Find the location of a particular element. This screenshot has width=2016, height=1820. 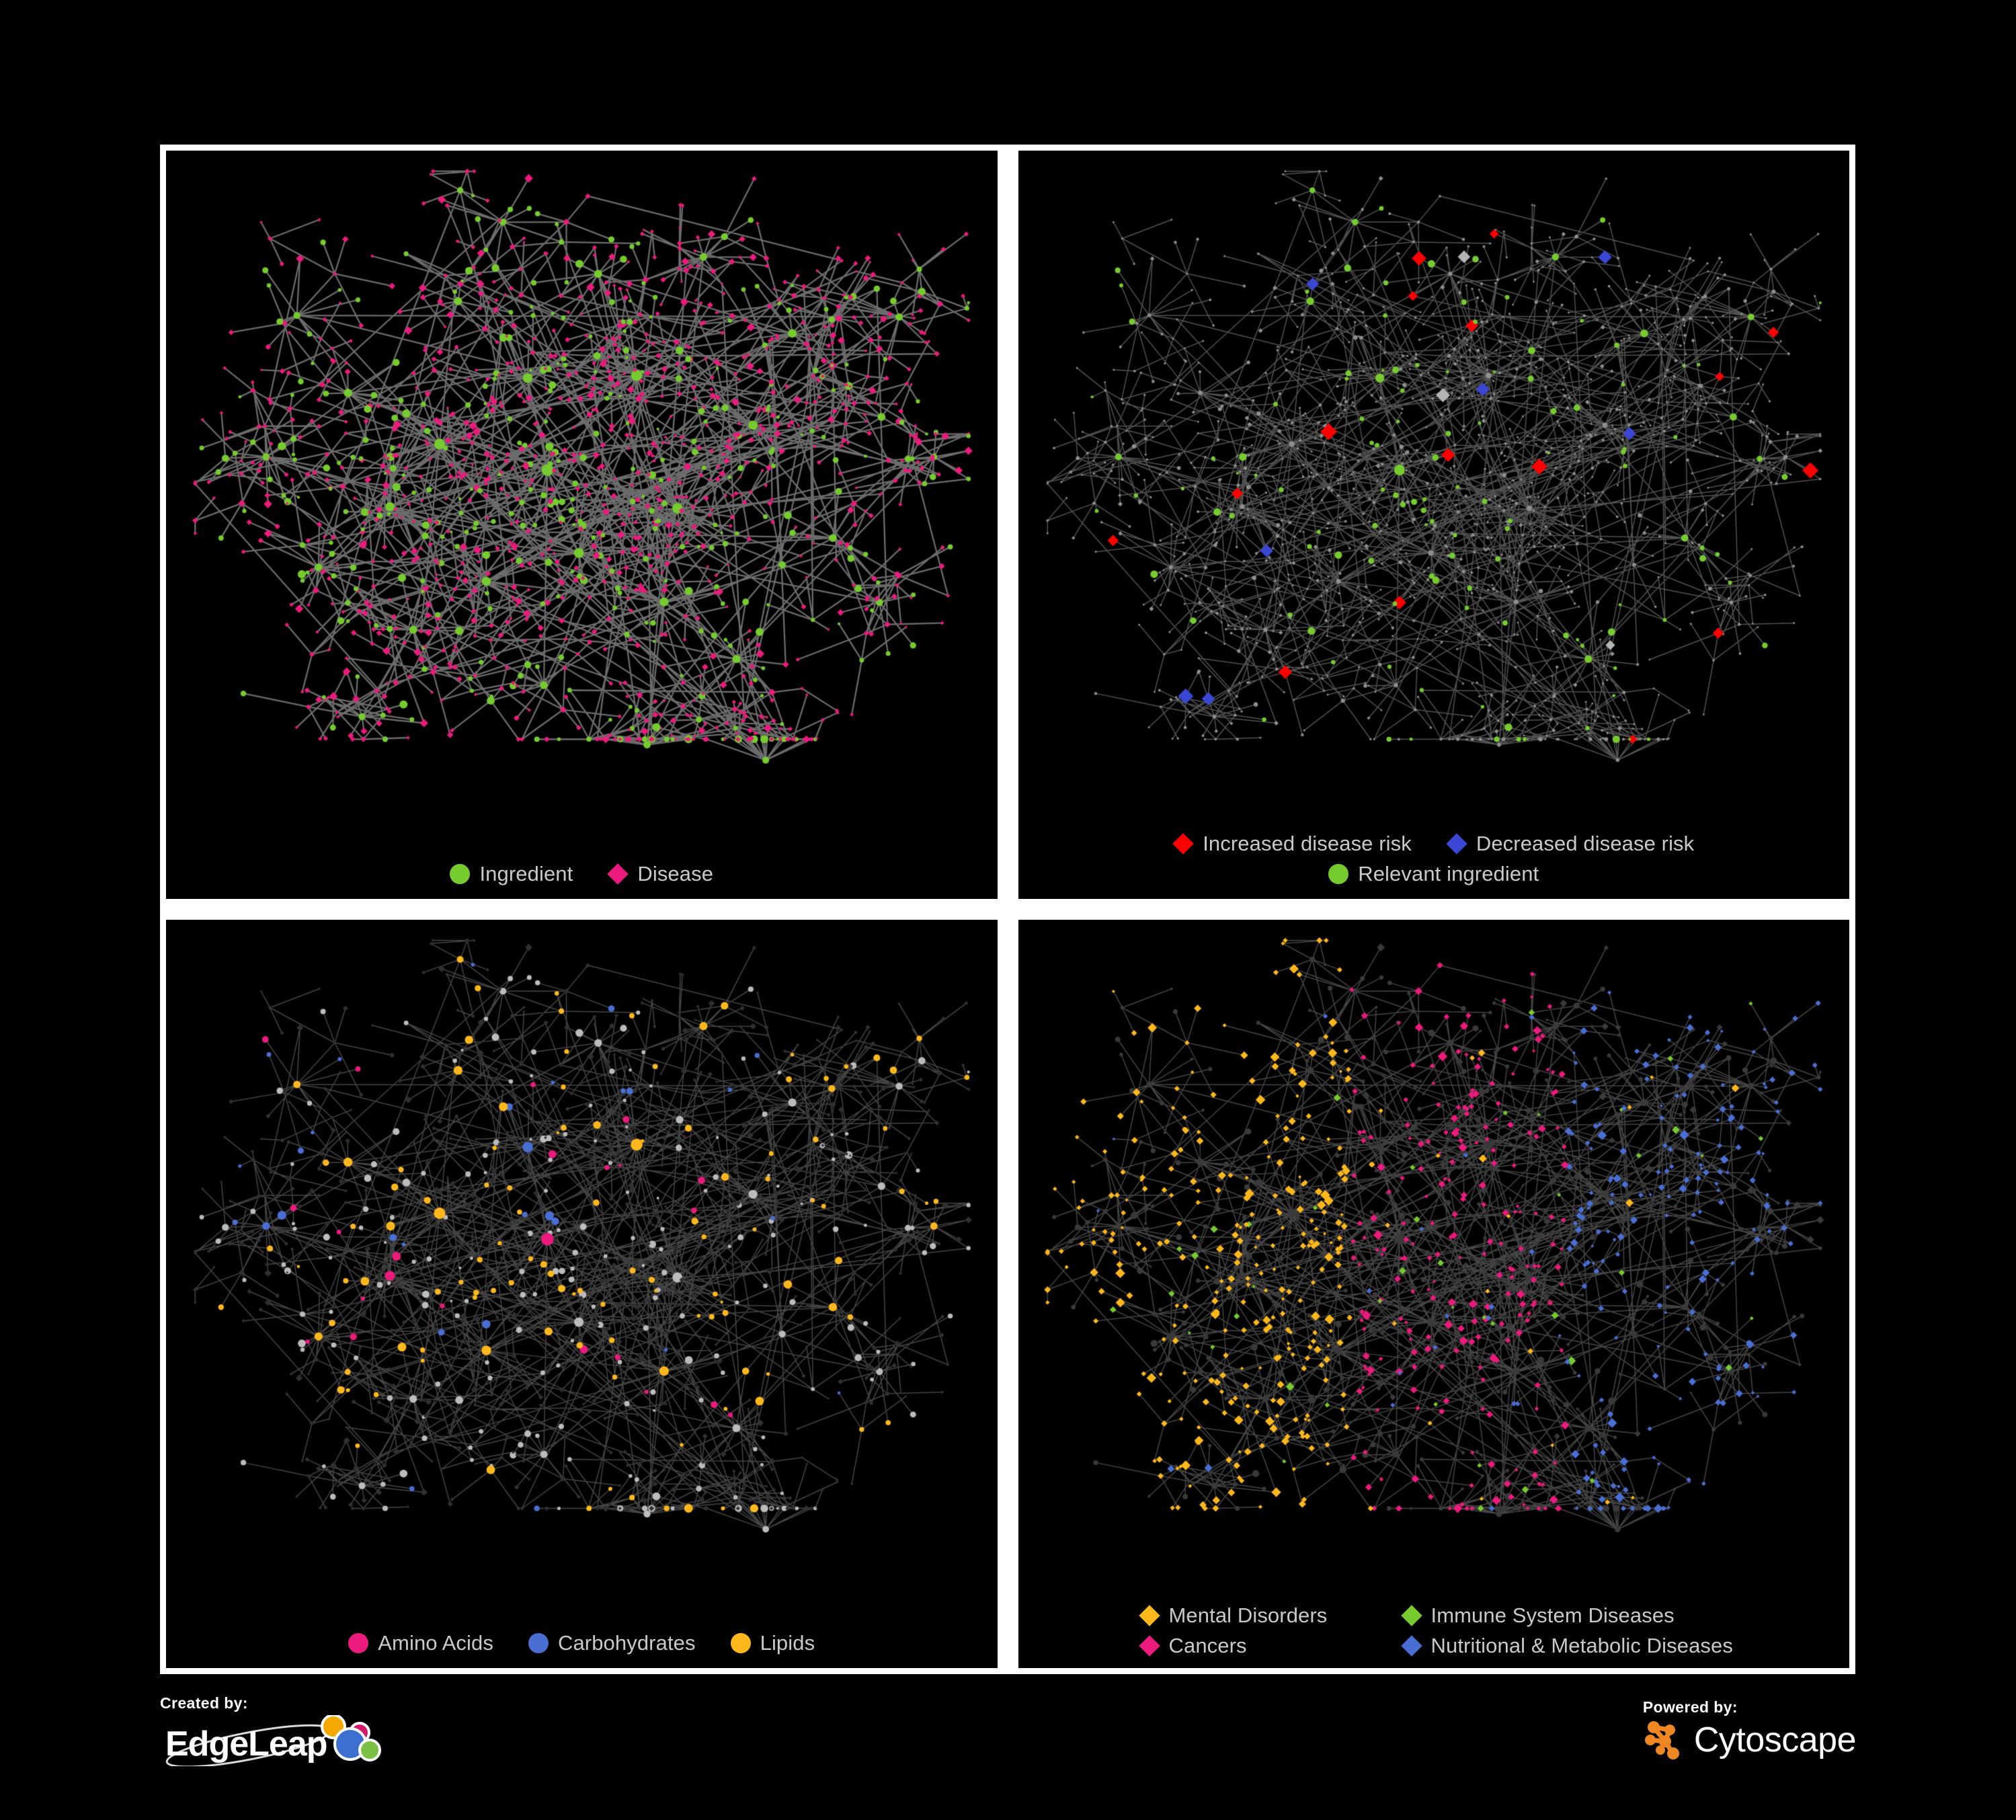

edgeleap-branding: Created by: EdgeLeap is located at coordinates (274, 1730).